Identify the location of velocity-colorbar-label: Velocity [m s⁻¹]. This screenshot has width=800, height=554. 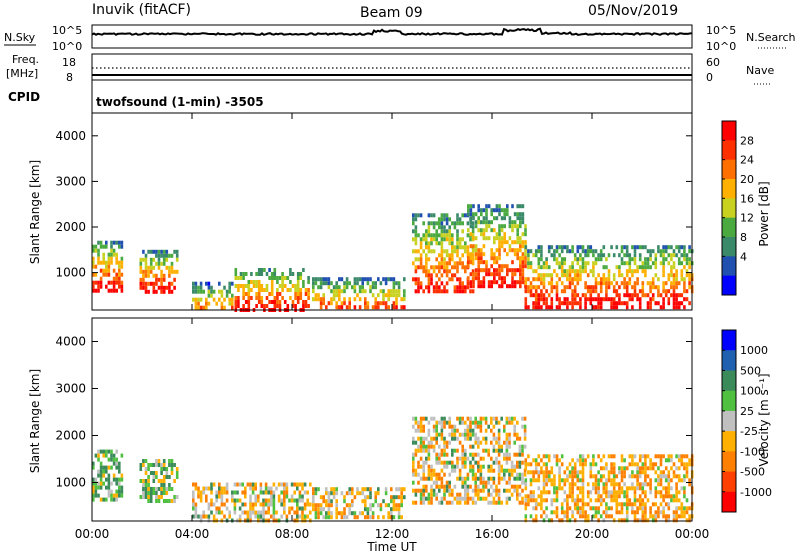
(764, 419).